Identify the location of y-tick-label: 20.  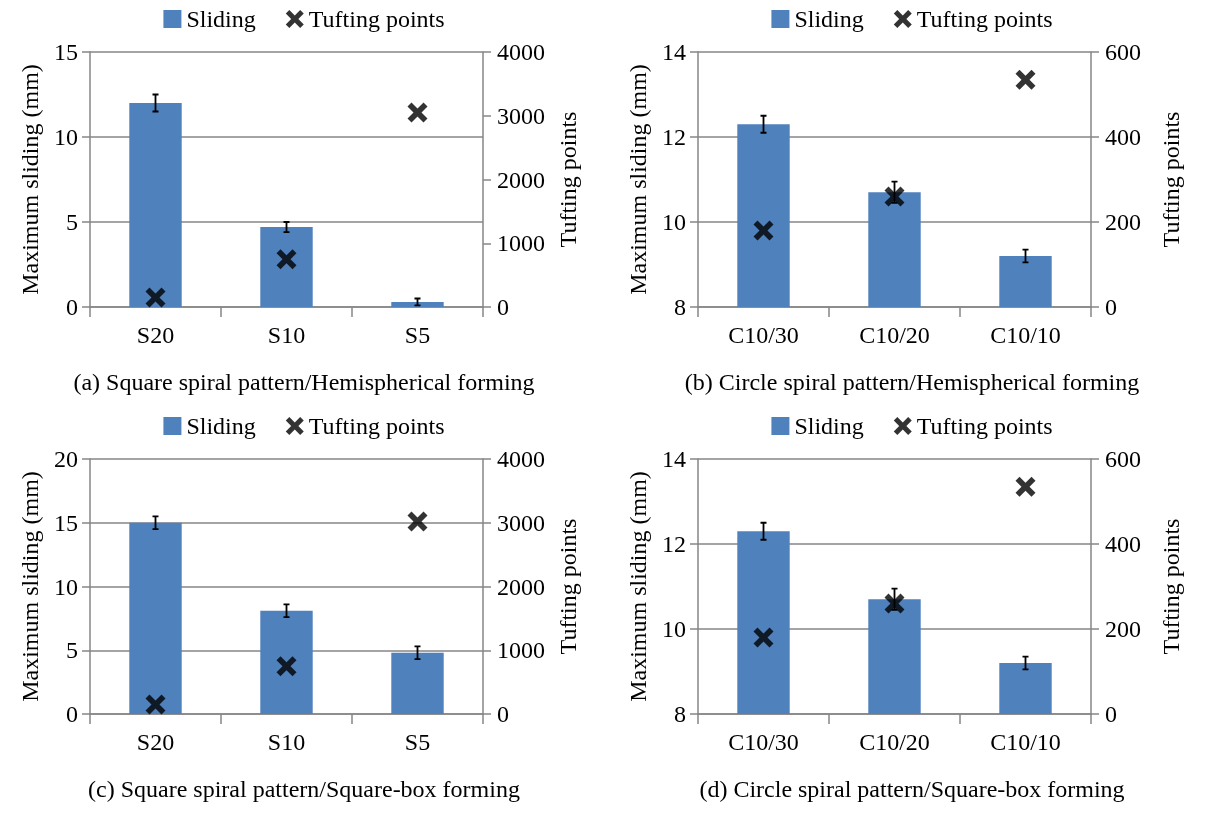
(66, 459).